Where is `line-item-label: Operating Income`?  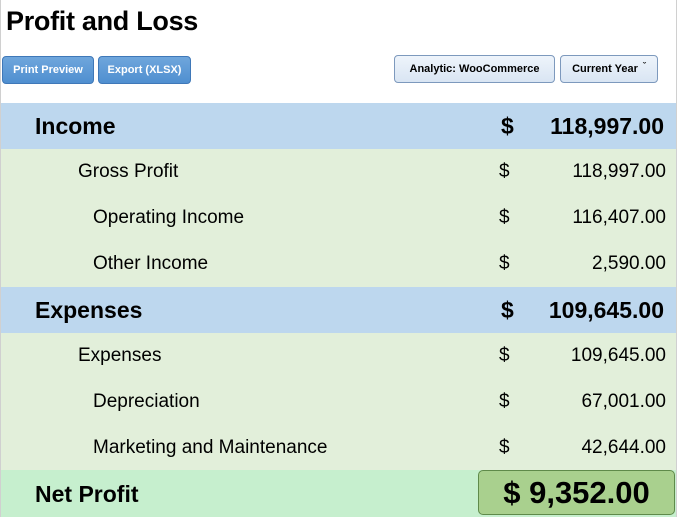 line-item-label: Operating Income is located at coordinates (169, 217).